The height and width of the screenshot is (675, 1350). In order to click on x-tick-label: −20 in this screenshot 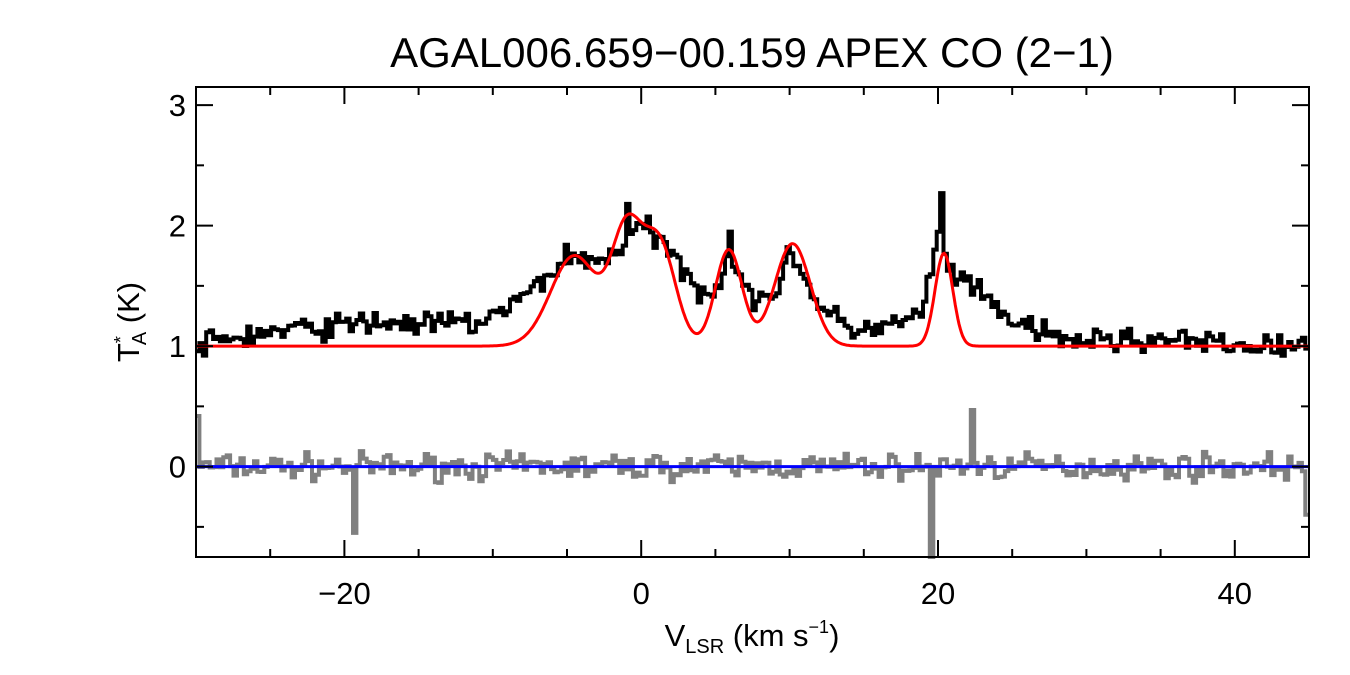, I will do `click(344, 593)`.